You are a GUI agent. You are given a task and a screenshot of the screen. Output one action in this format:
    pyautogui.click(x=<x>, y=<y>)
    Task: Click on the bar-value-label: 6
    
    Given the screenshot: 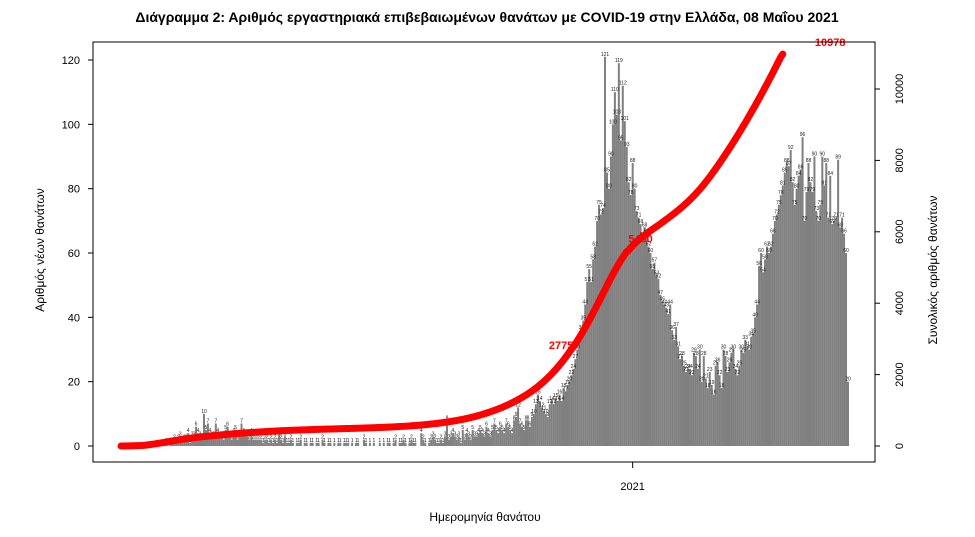 What is the action you would take?
    pyautogui.click(x=227, y=425)
    